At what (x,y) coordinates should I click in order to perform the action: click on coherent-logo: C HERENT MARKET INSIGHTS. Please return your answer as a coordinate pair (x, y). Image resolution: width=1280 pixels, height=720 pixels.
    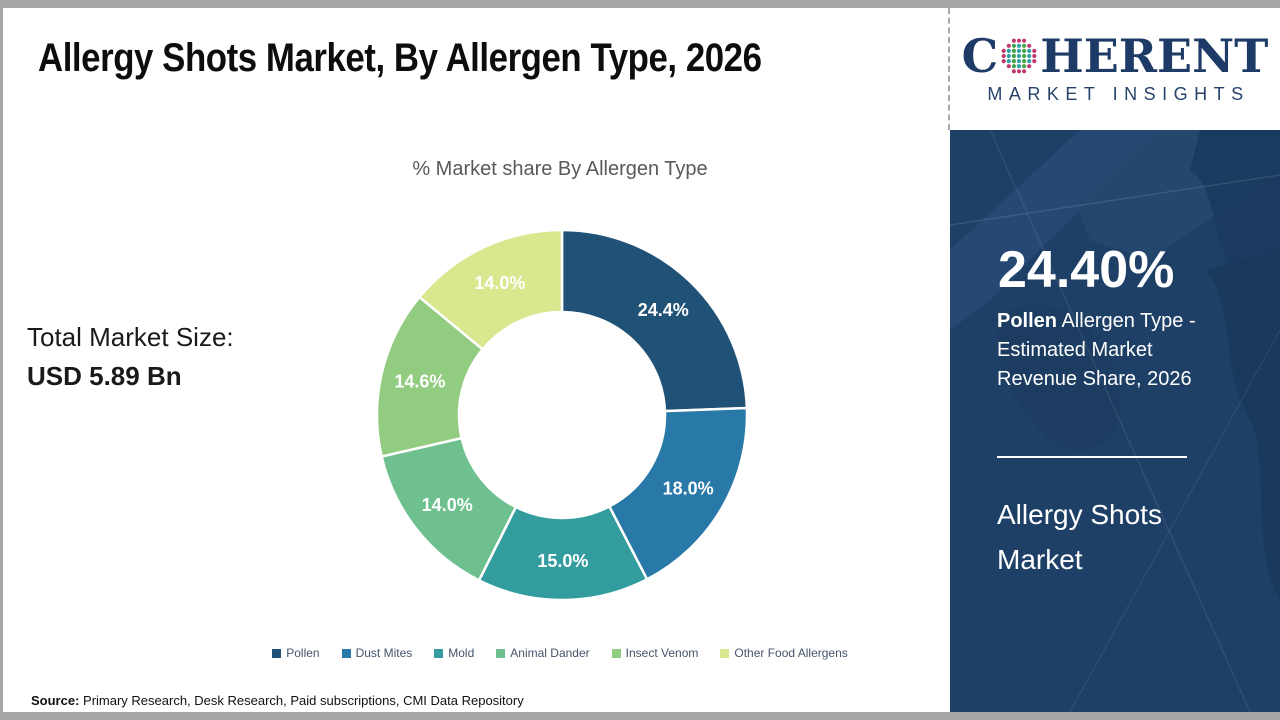
    Looking at the image, I should click on (1114, 69).